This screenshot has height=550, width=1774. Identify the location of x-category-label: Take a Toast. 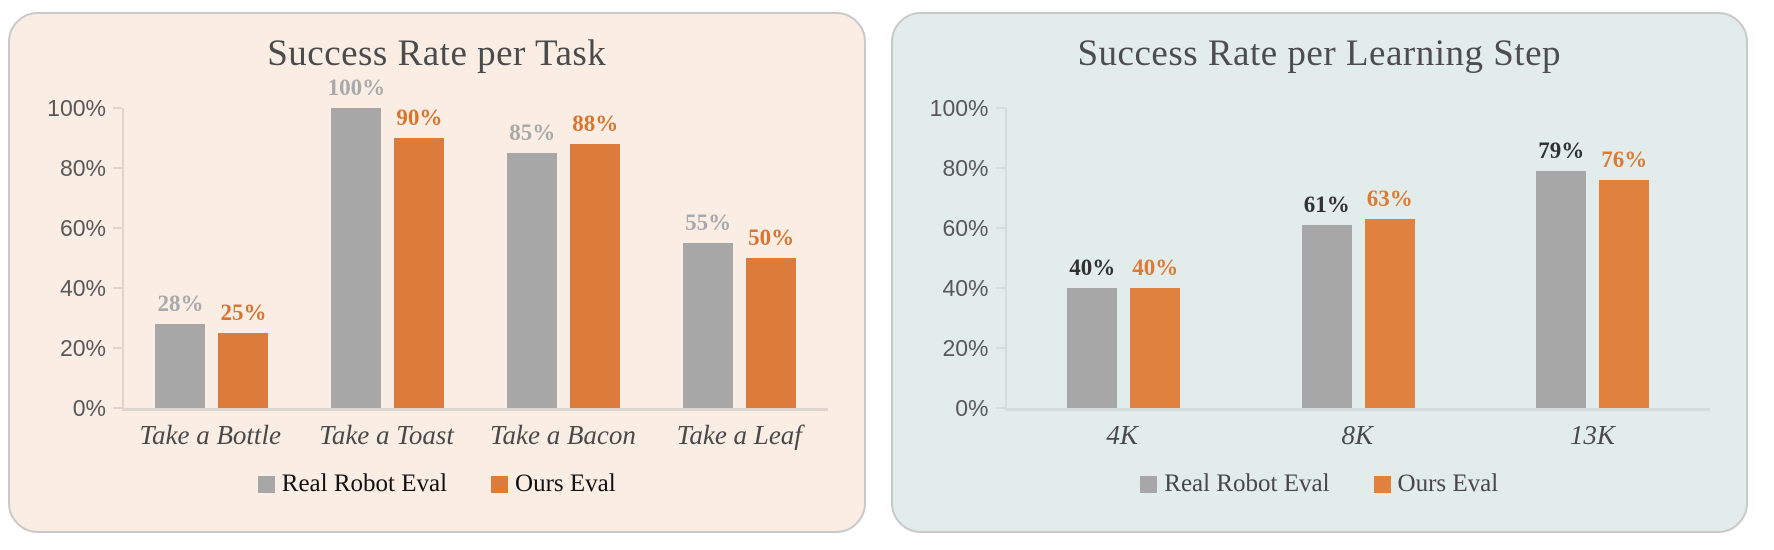
(386, 435).